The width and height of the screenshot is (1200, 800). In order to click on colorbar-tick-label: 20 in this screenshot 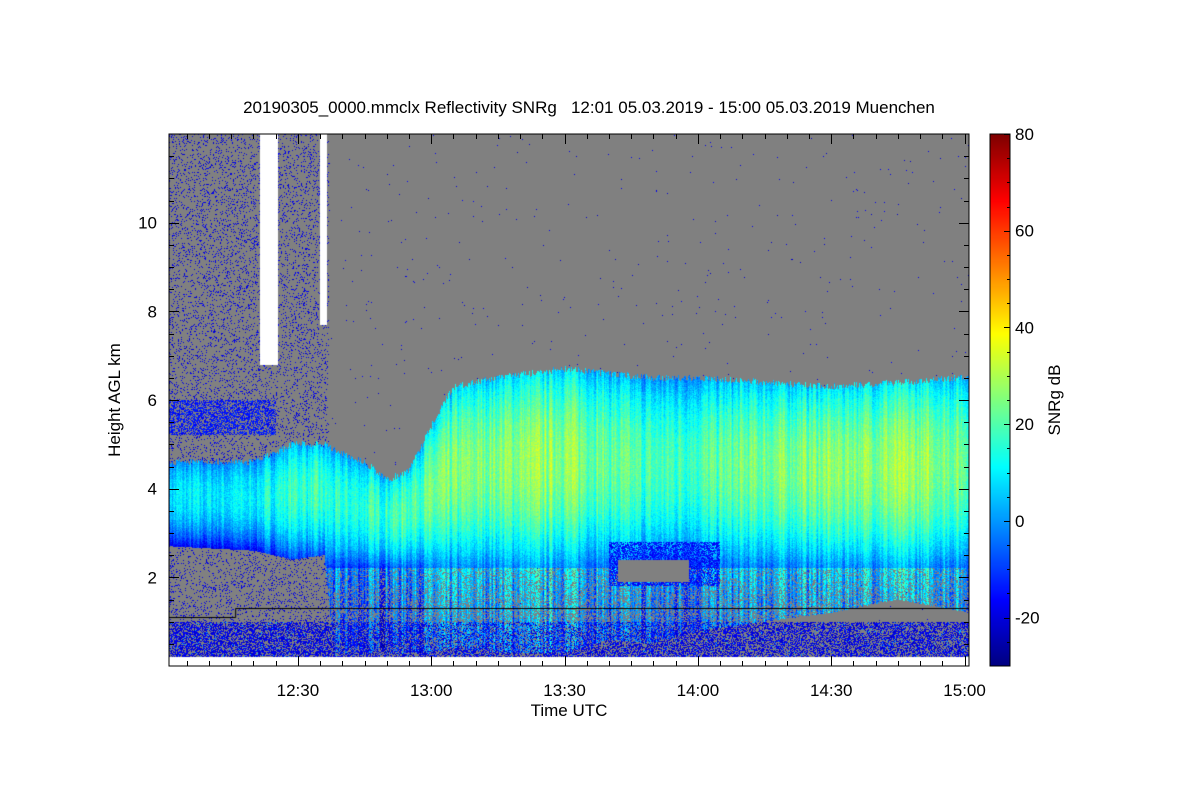, I will do `click(1024, 424)`.